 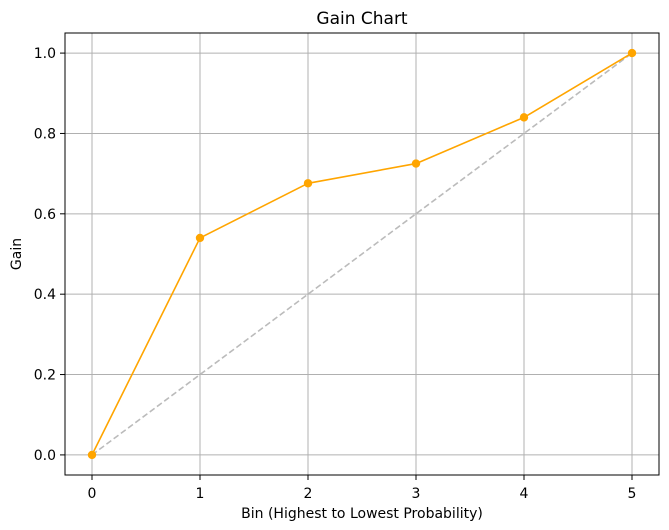 What do you see at coordinates (524, 494) in the screenshot?
I see `x-tick-label: 4` at bounding box center [524, 494].